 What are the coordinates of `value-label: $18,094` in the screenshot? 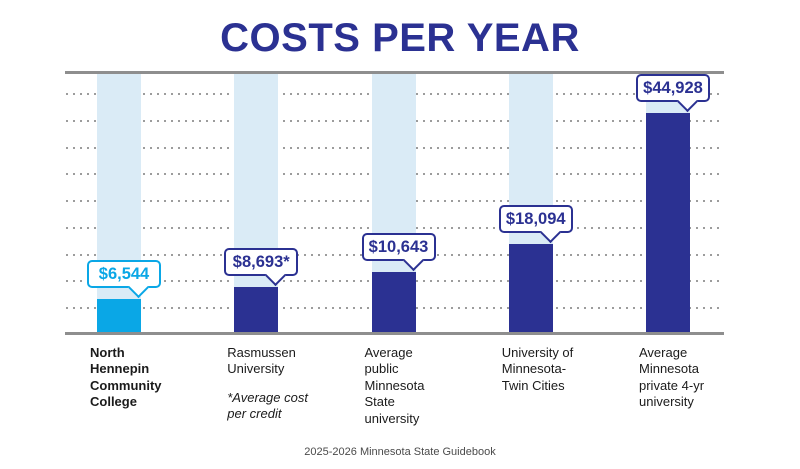 It's located at (535, 218).